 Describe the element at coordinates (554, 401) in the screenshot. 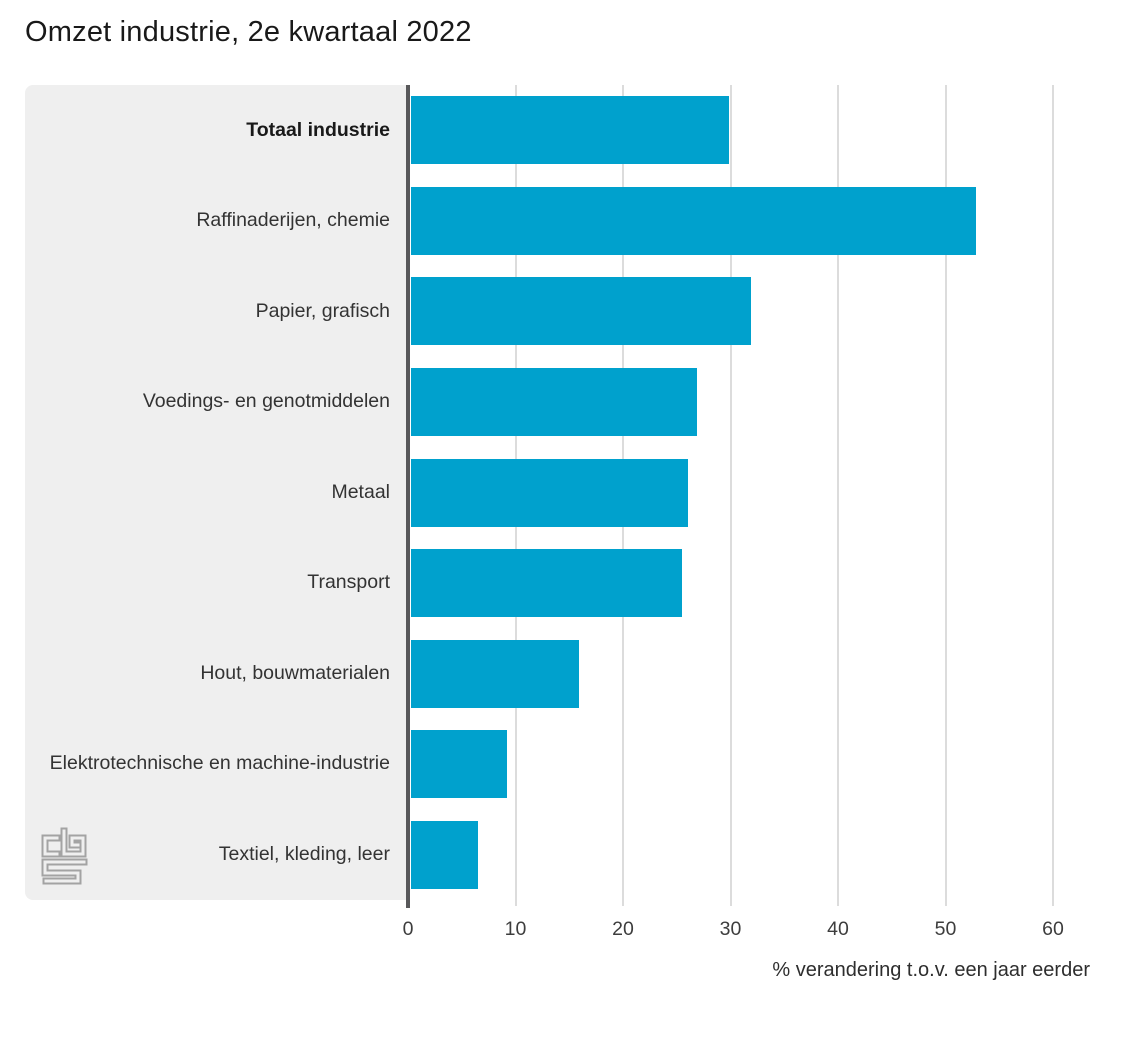

I see `bar-voedings-en-genotmiddelen` at that location.